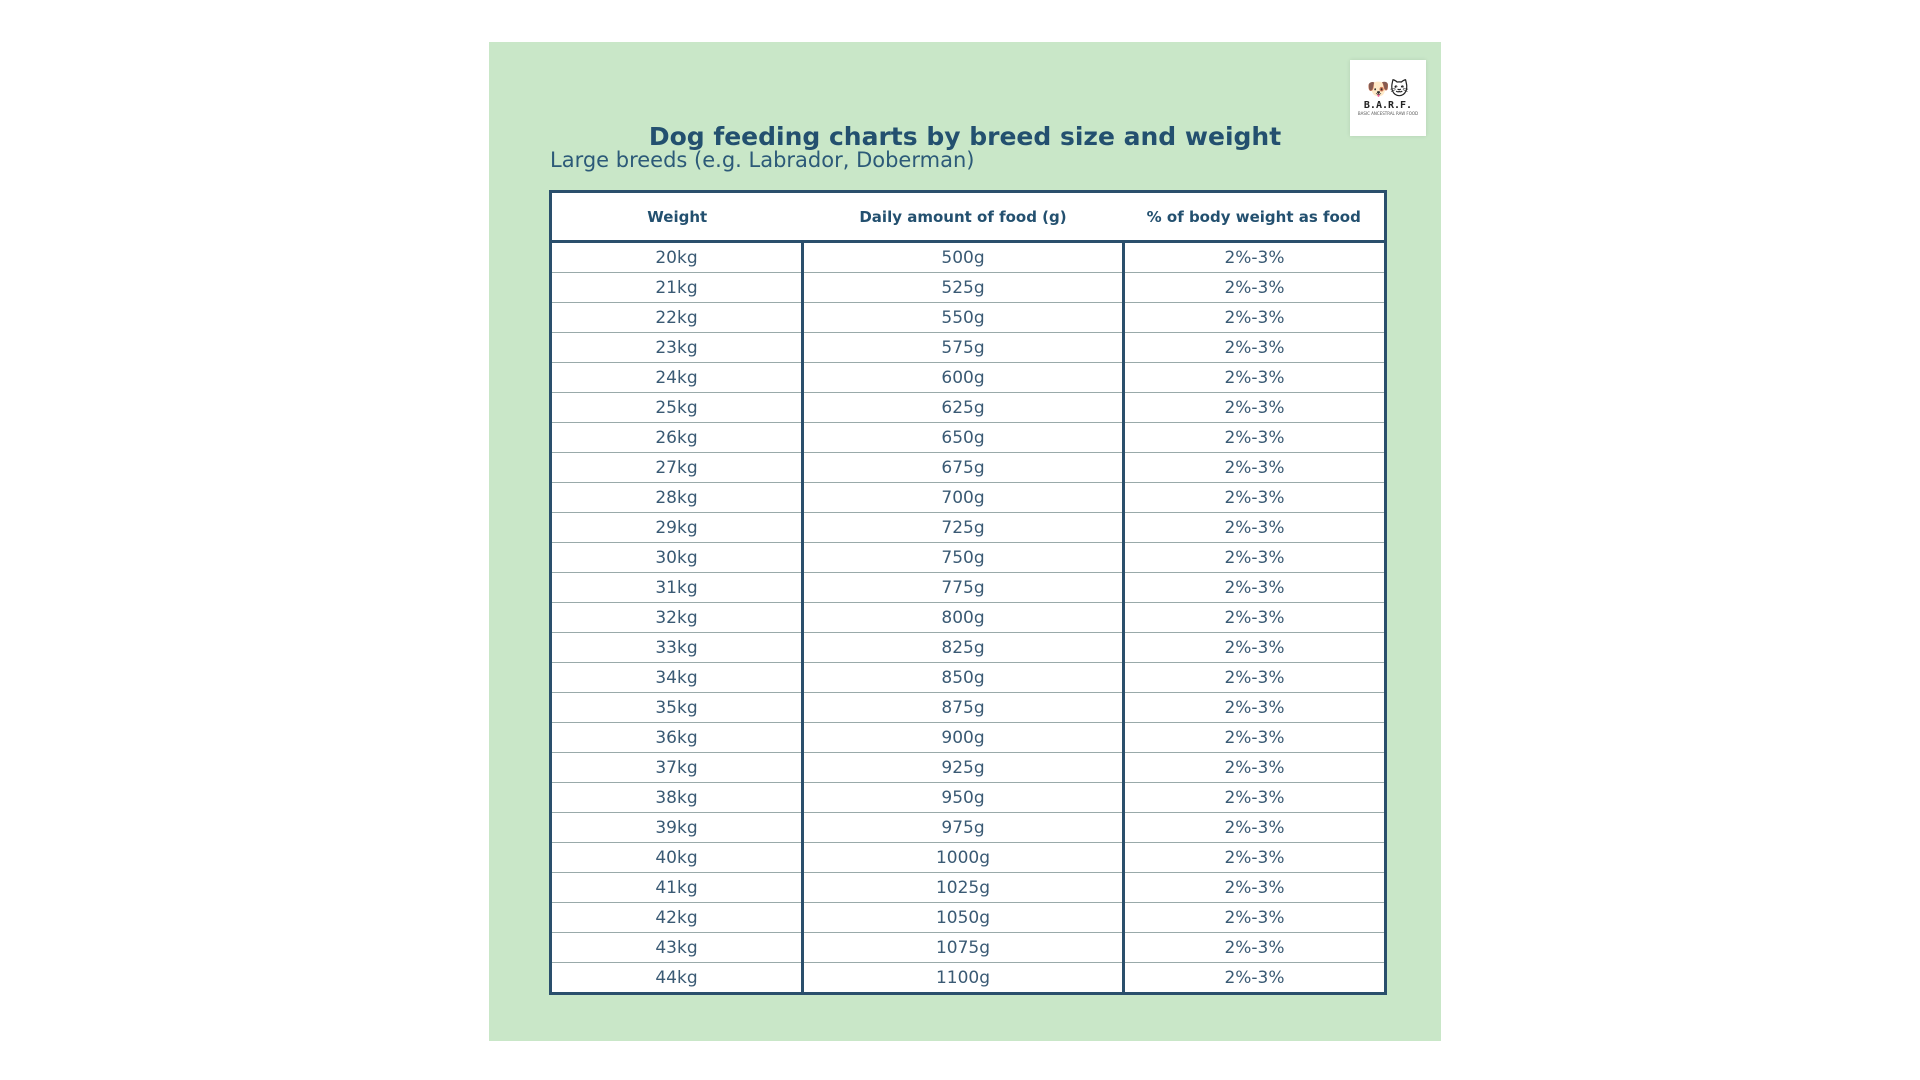 This screenshot has height=1080, width=1920. Describe the element at coordinates (677, 407) in the screenshot. I see `weight-cell: 25kg` at that location.